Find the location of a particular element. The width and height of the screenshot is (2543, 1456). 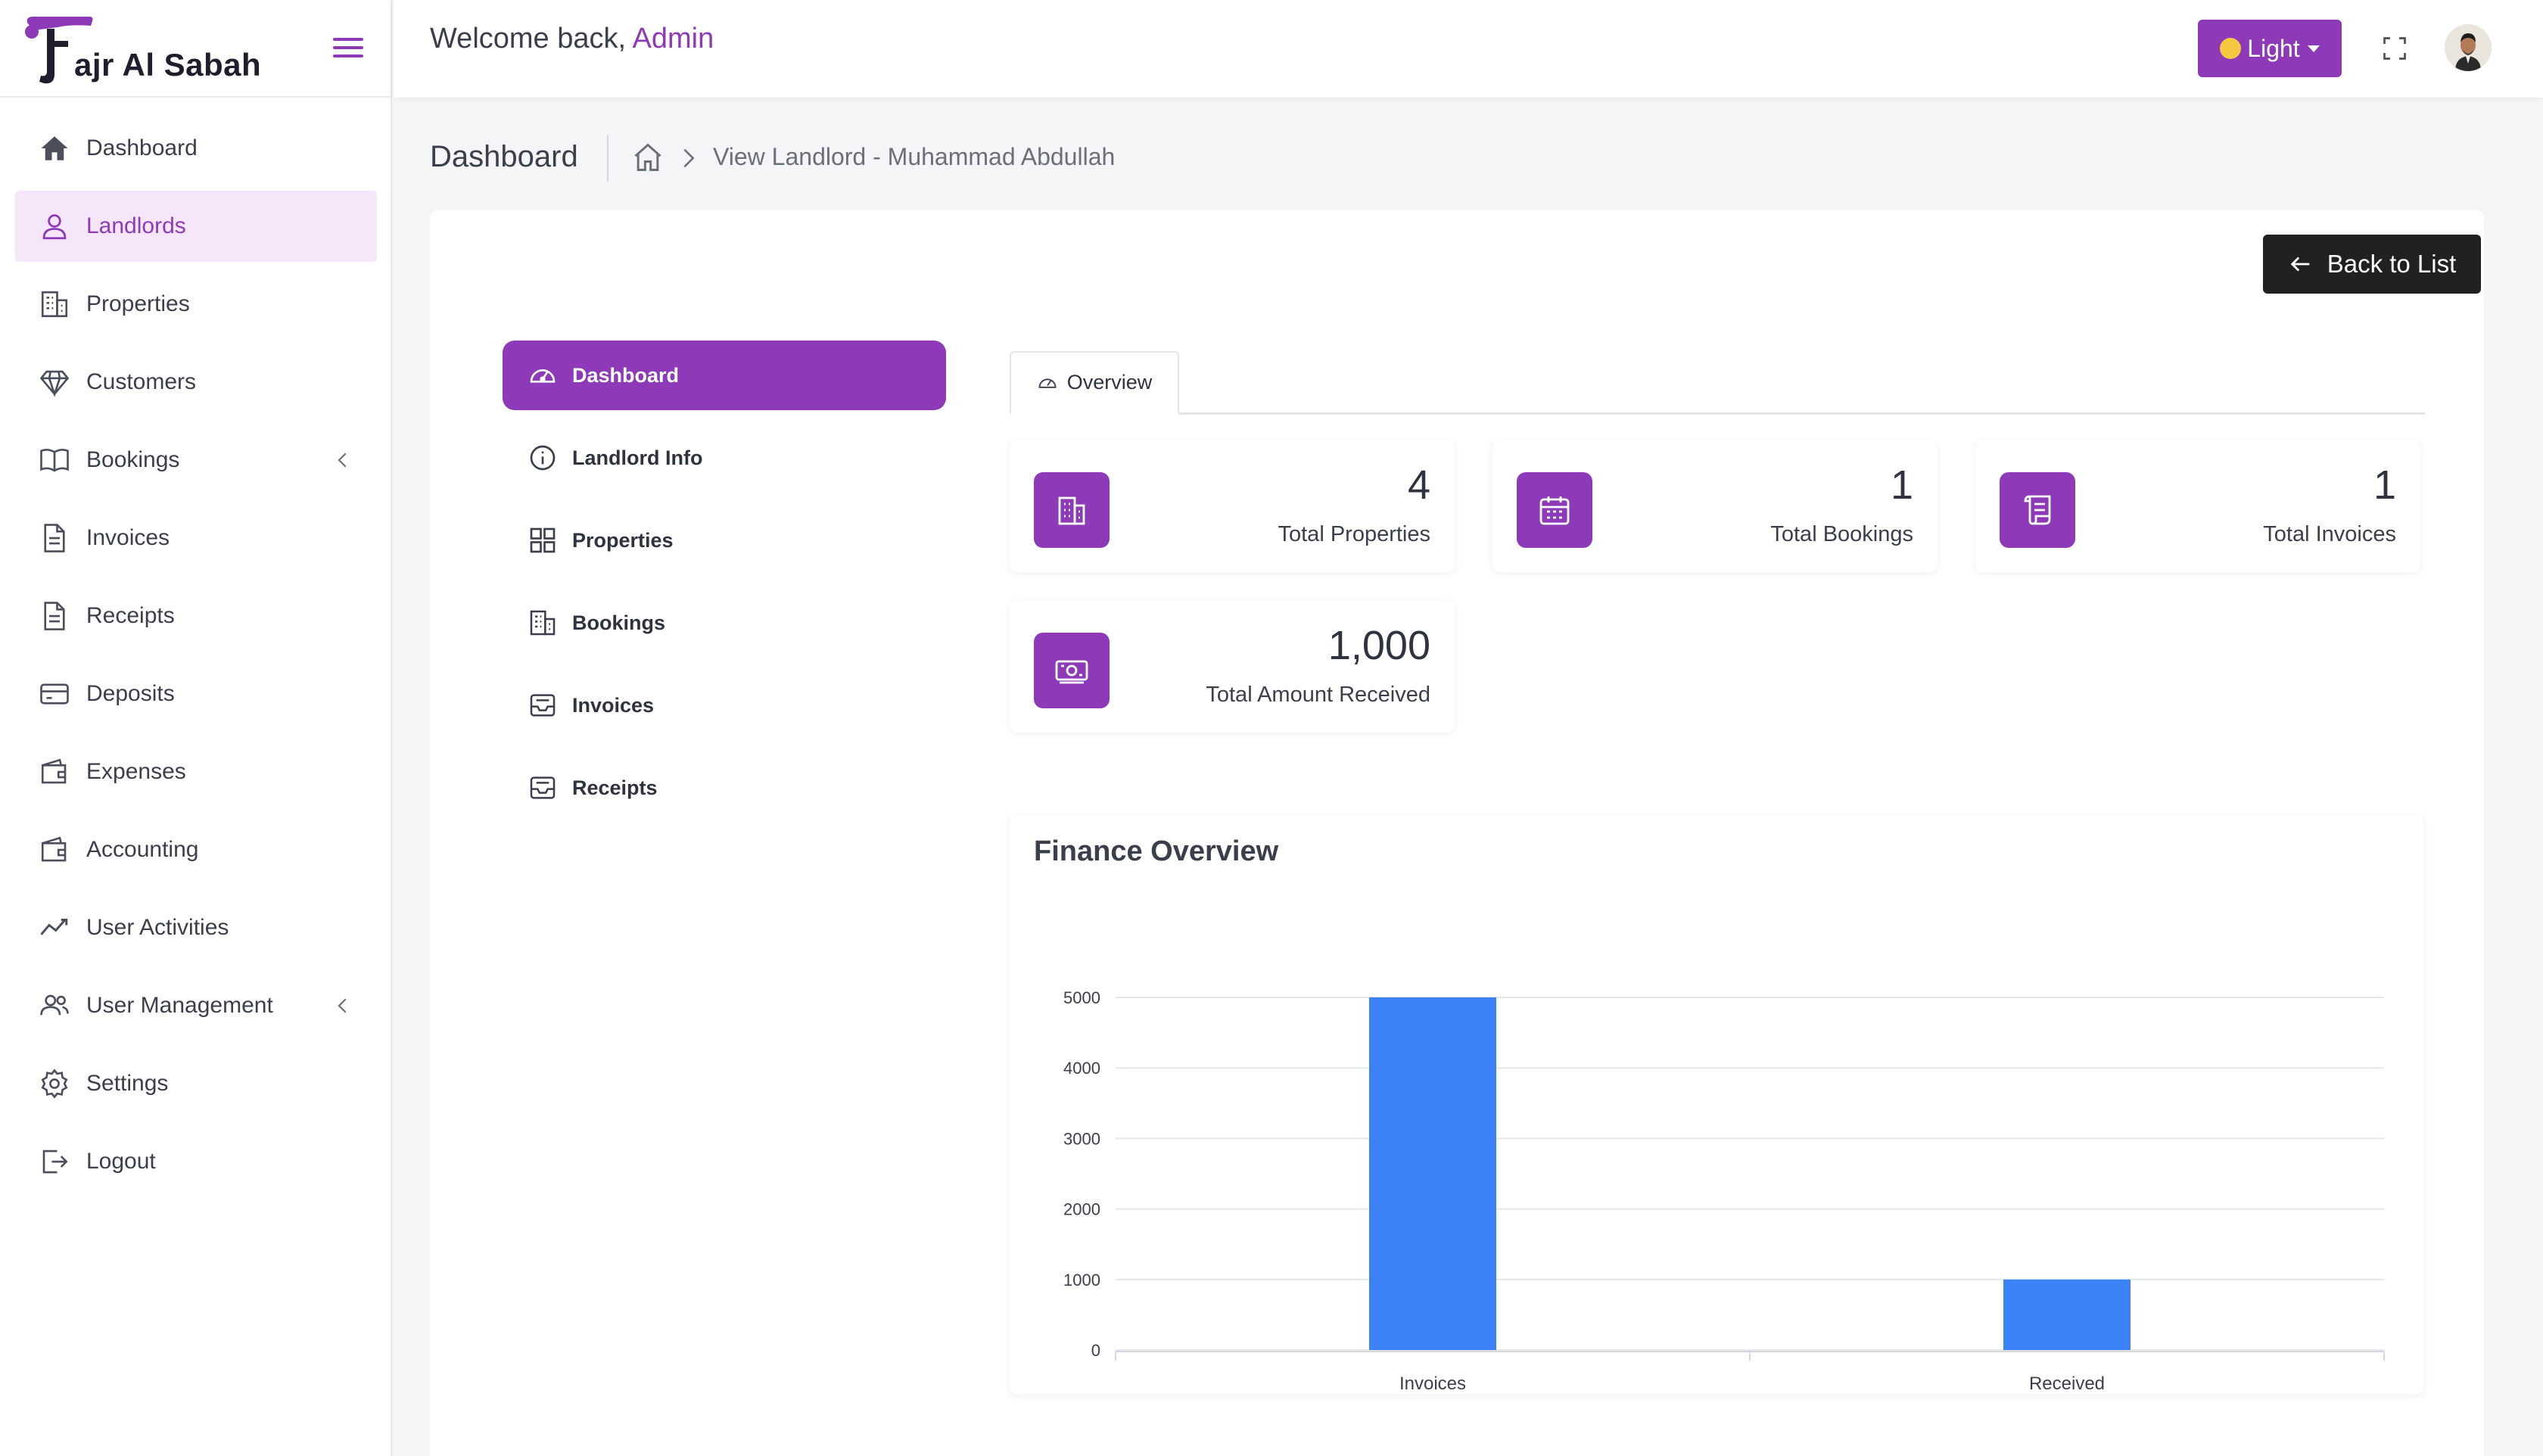

logo: ajr Al Sabah is located at coordinates (142, 50).